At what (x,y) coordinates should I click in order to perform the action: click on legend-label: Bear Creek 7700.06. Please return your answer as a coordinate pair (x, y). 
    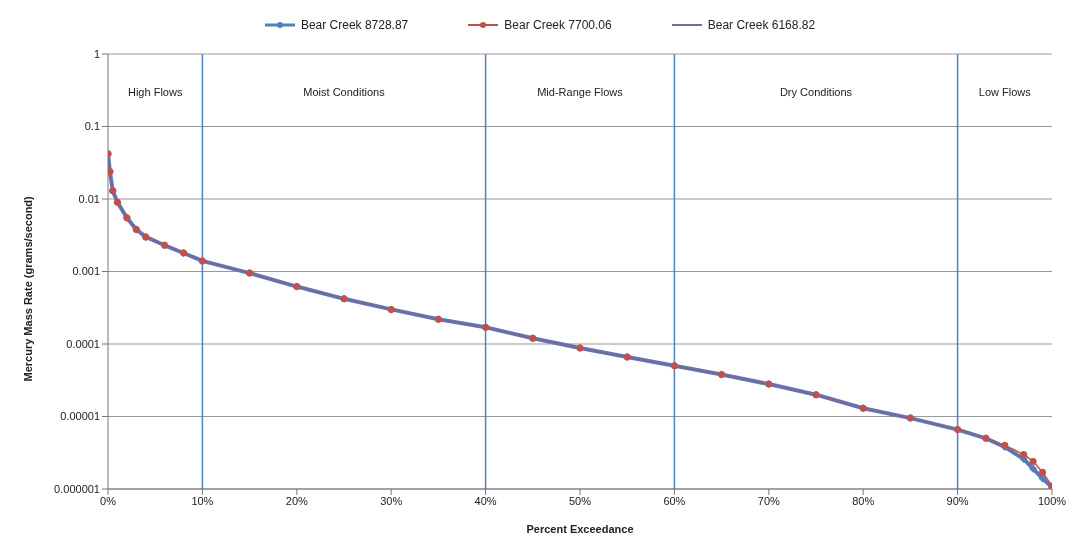
    Looking at the image, I should click on (558, 25).